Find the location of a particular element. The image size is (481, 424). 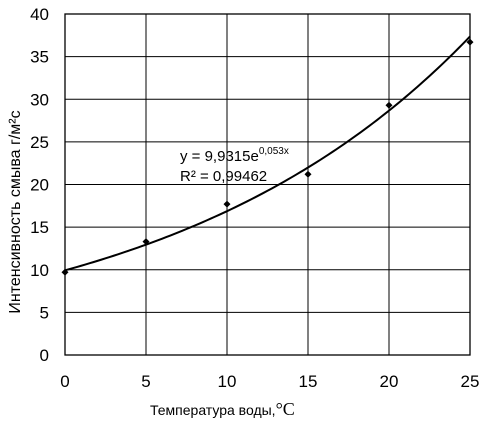

y-tick-label: 35 is located at coordinates (39, 57).